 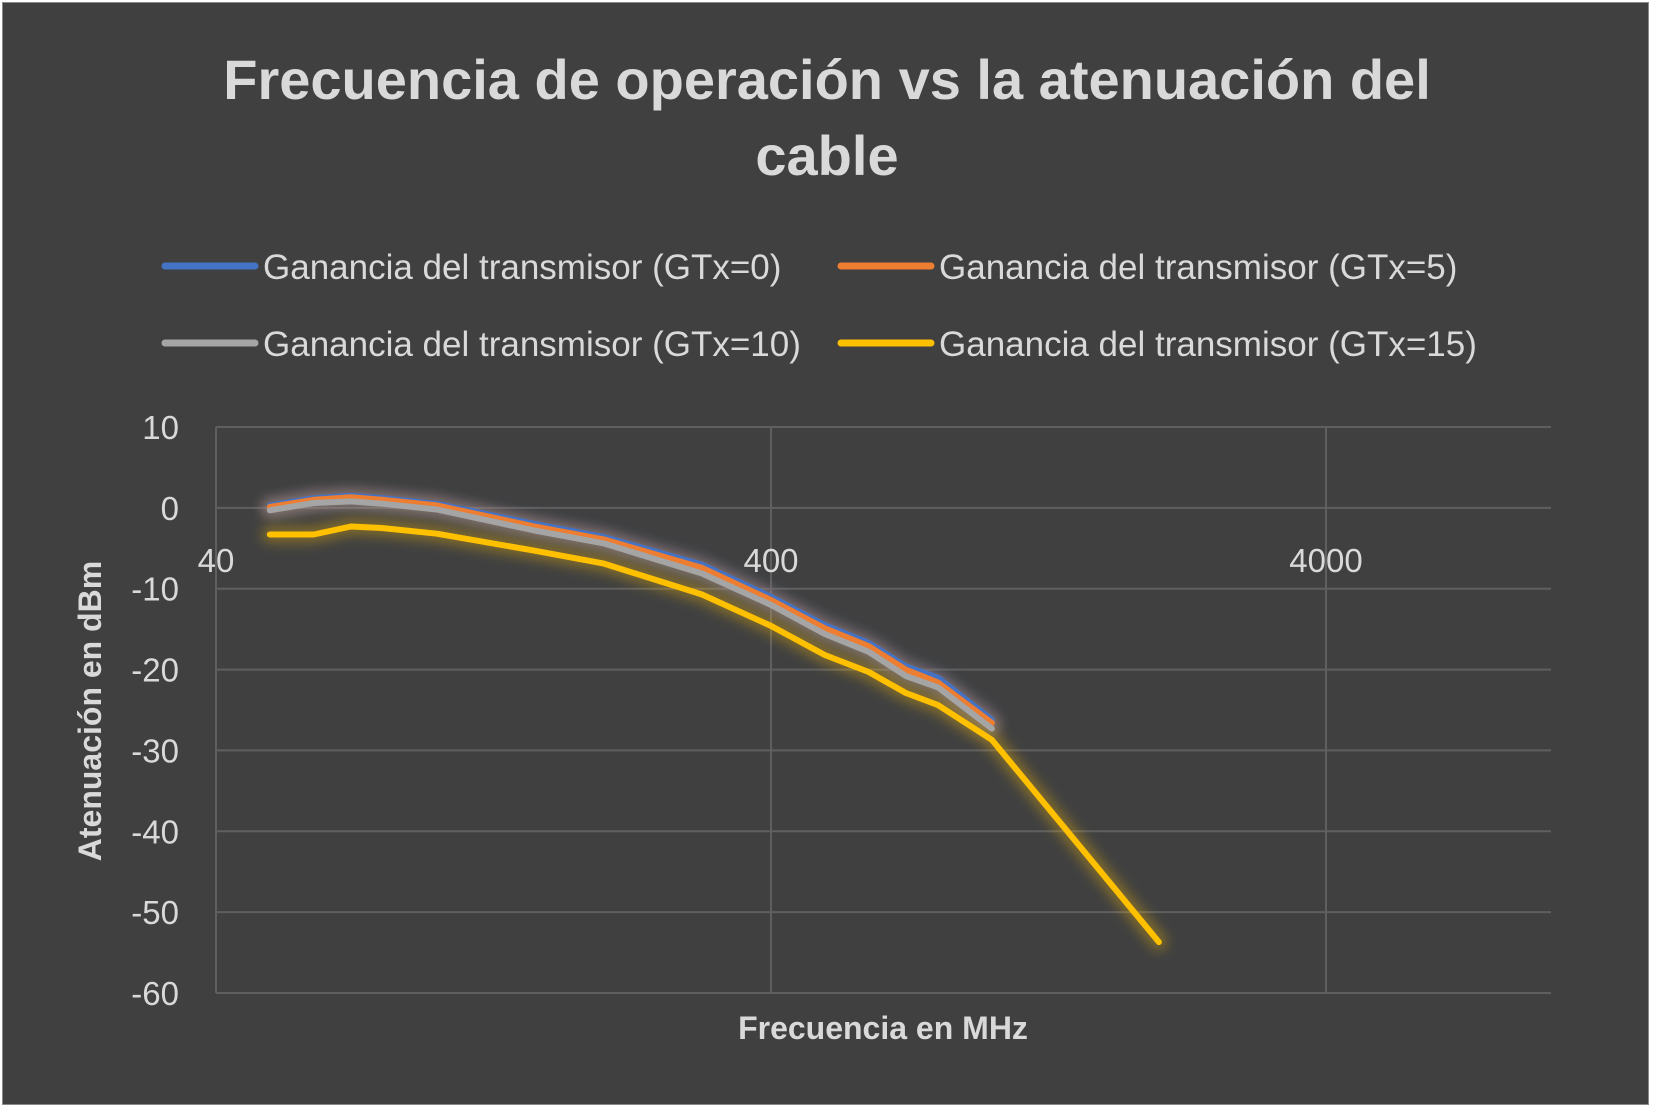 What do you see at coordinates (1208, 344) in the screenshot?
I see `legend-label-gtx15: Ganancia del transmisor (GTx=15)` at bounding box center [1208, 344].